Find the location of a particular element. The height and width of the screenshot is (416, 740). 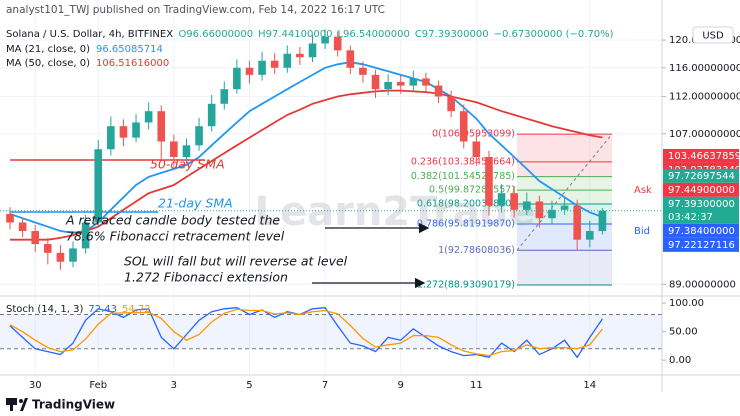

annotation: SOL will fall but will reverse at level is located at coordinates (236, 261).